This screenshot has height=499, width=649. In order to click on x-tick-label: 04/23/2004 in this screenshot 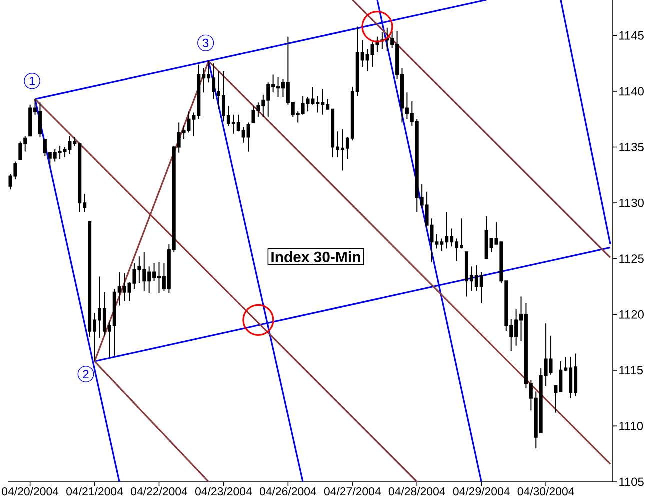, I will do `click(224, 491)`.